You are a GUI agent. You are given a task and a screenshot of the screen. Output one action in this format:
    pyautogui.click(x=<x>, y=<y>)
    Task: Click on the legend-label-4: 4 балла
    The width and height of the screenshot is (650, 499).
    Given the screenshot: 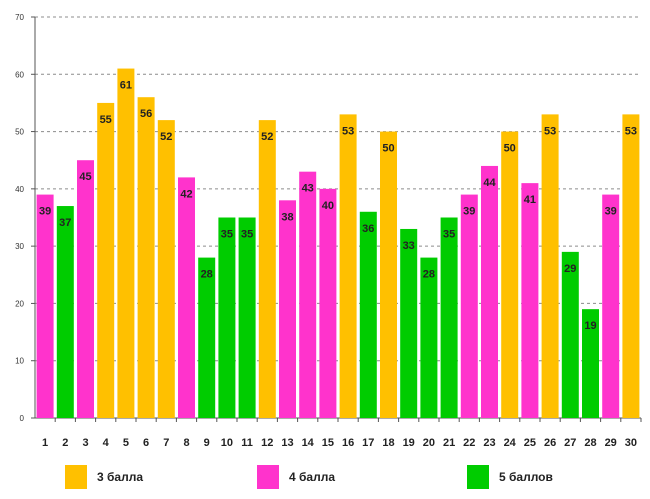 What is the action you would take?
    pyautogui.click(x=312, y=477)
    